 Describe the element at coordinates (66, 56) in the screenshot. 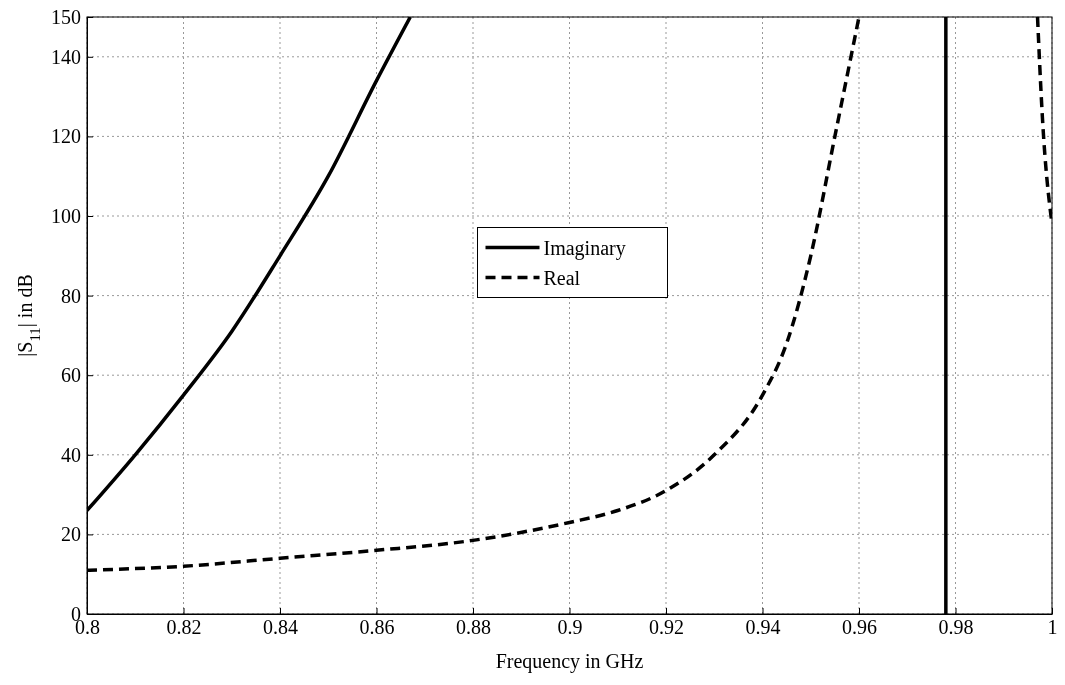

I see `y-tick-label: 140` at that location.